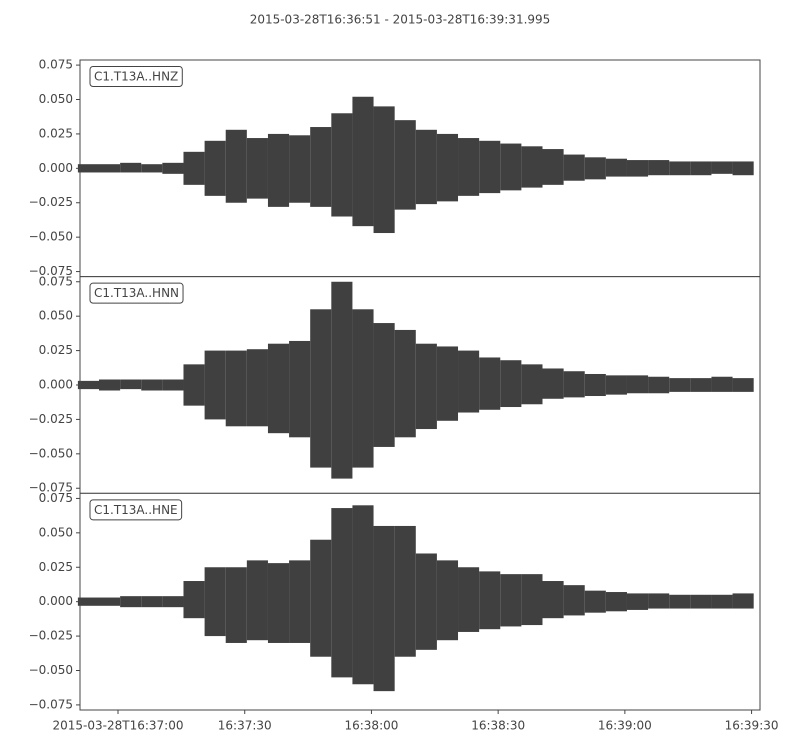 The width and height of the screenshot is (800, 750). What do you see at coordinates (245, 726) in the screenshot?
I see `x-tick-label: 16:37:30` at bounding box center [245, 726].